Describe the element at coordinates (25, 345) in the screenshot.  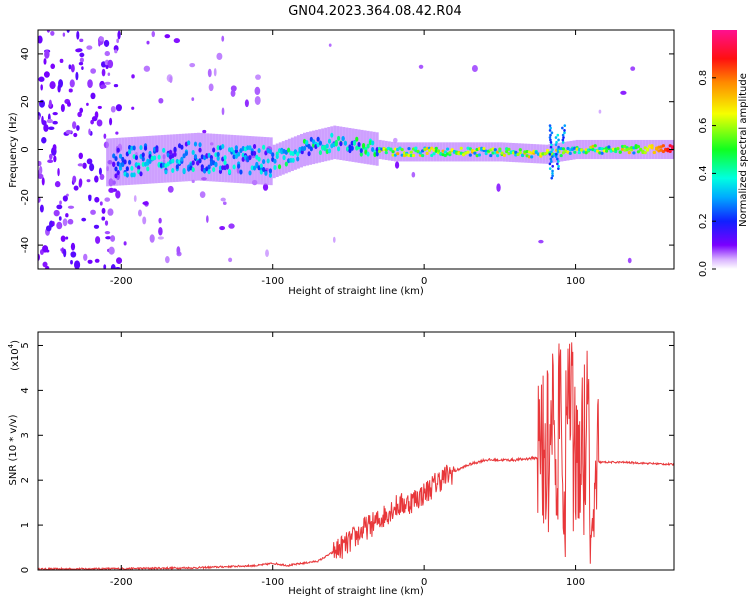
I see `snr-y-tick-label: 5` at that location.